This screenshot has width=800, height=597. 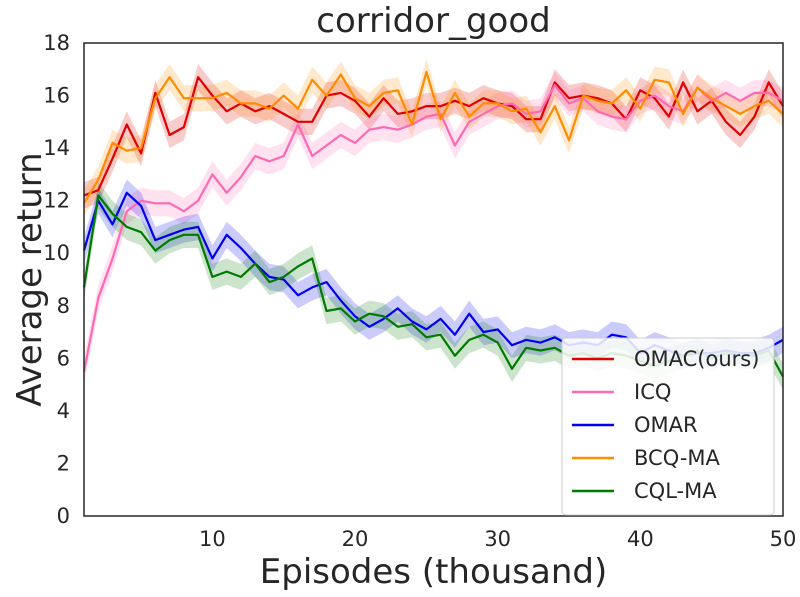 What do you see at coordinates (63, 358) in the screenshot?
I see `y-tick-label: 6` at bounding box center [63, 358].